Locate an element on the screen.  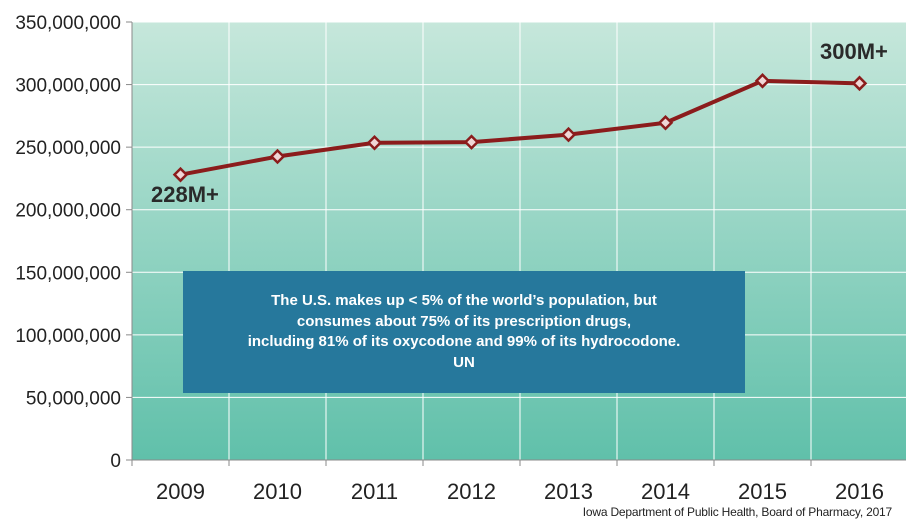
x-tick-label: 2015 is located at coordinates (762, 491).